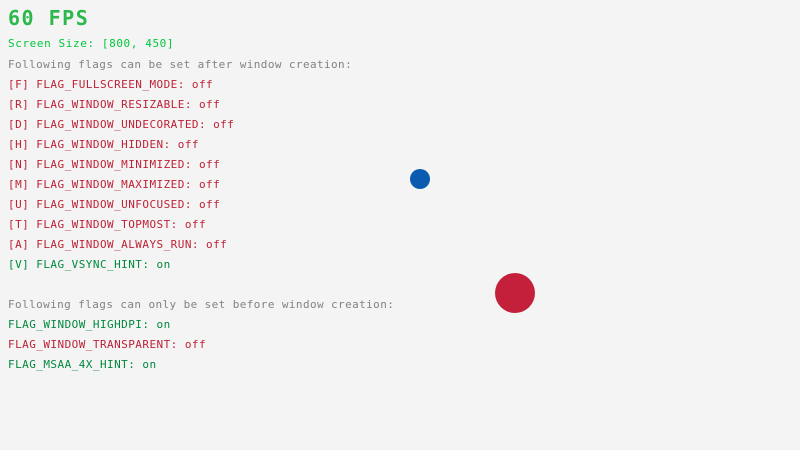  I want to click on red-ball, so click(515, 293).